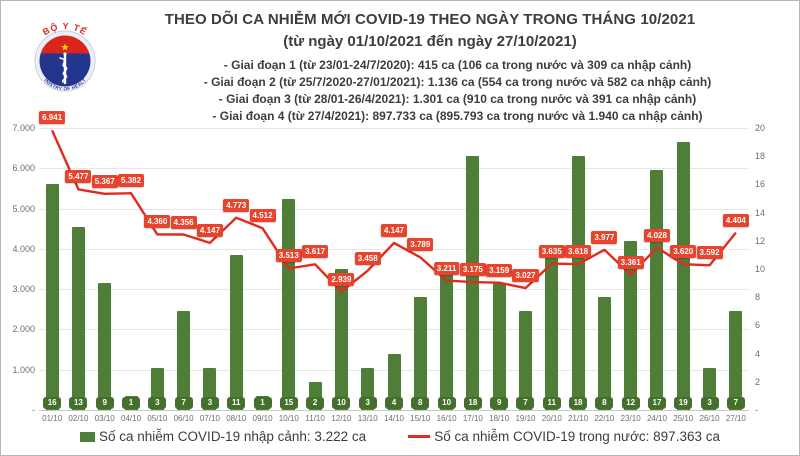  Describe the element at coordinates (23, 208) in the screenshot. I see `y-axis-tick-left: 5.000` at that location.